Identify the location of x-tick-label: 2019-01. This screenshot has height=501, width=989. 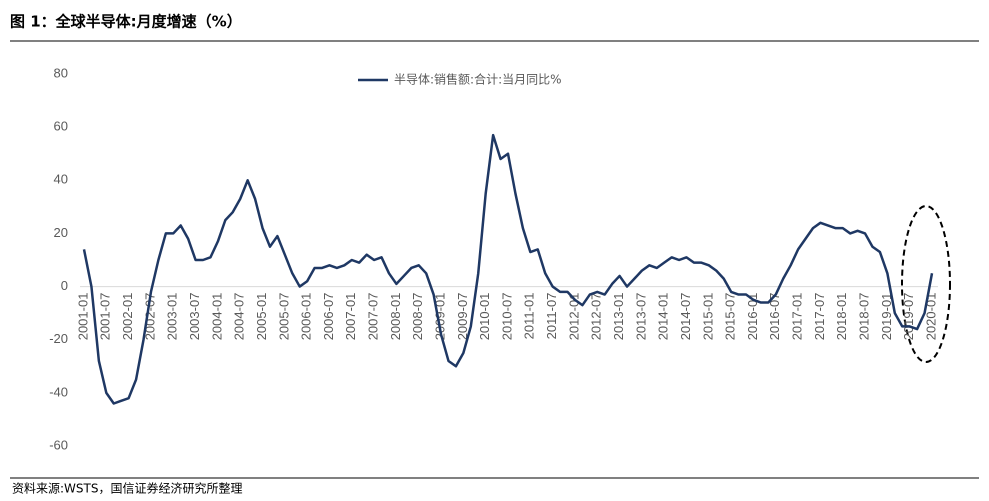
(886, 317).